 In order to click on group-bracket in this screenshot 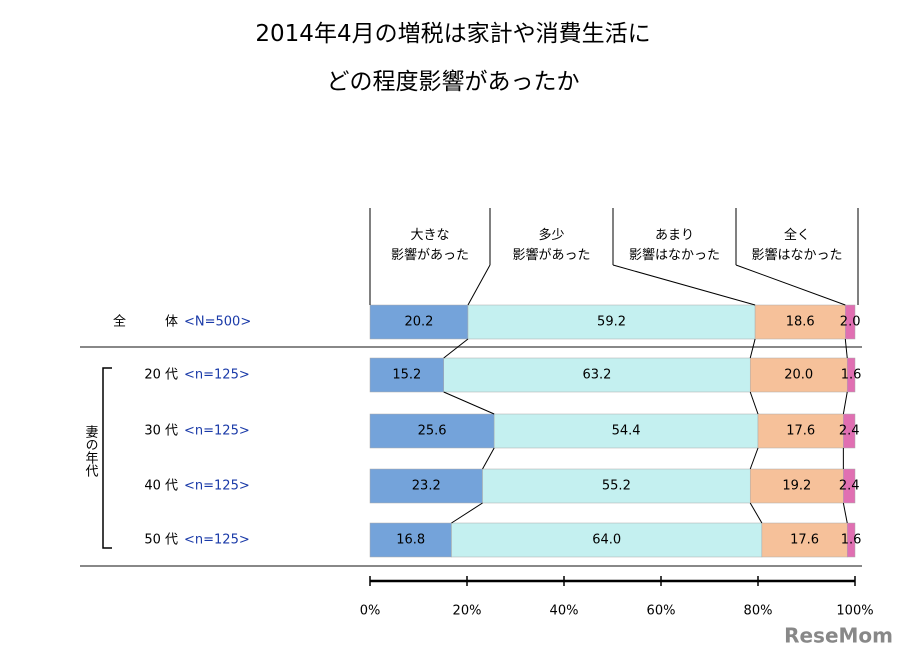, I will do `click(107, 458)`.